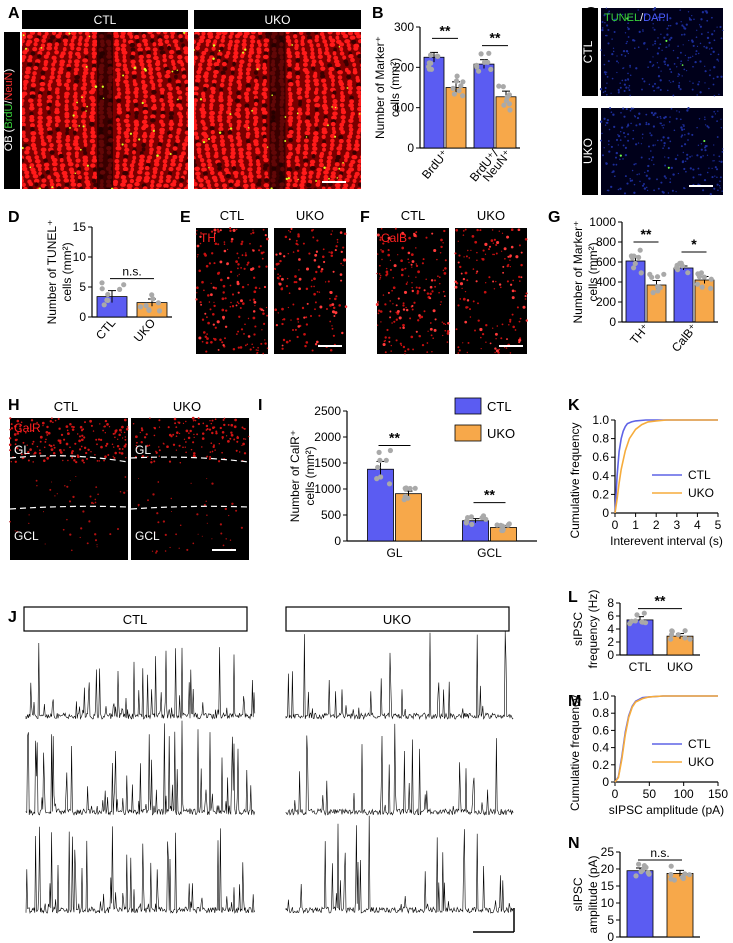  Describe the element at coordinates (554, 217) in the screenshot. I see `panel-letter-g: G` at that location.